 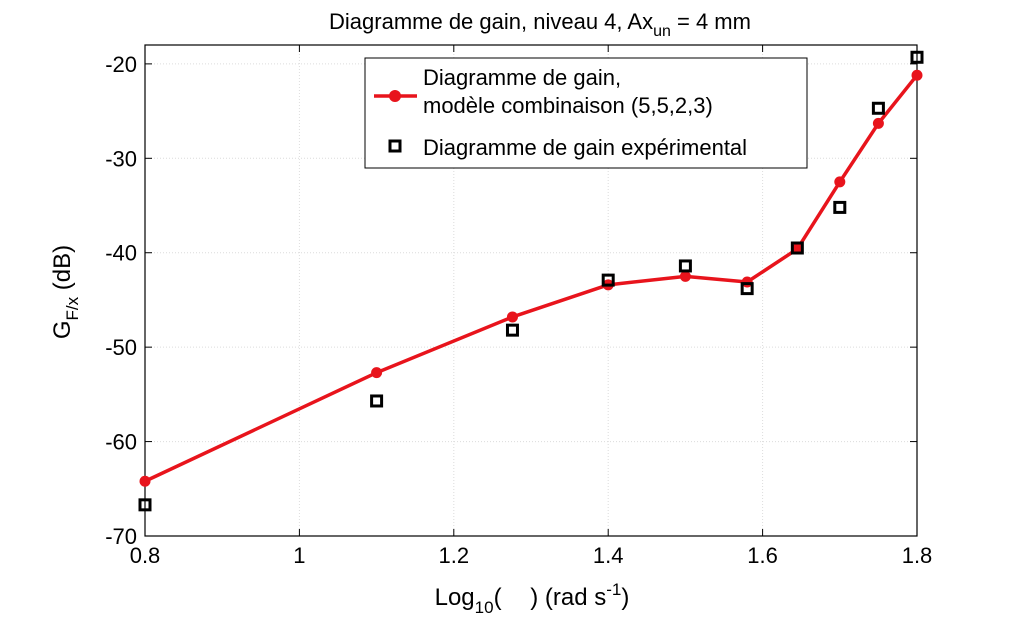 I want to click on chart-title: Diagramme de gain, niveau 4, Axun = 4 mm, so click(x=540, y=24).